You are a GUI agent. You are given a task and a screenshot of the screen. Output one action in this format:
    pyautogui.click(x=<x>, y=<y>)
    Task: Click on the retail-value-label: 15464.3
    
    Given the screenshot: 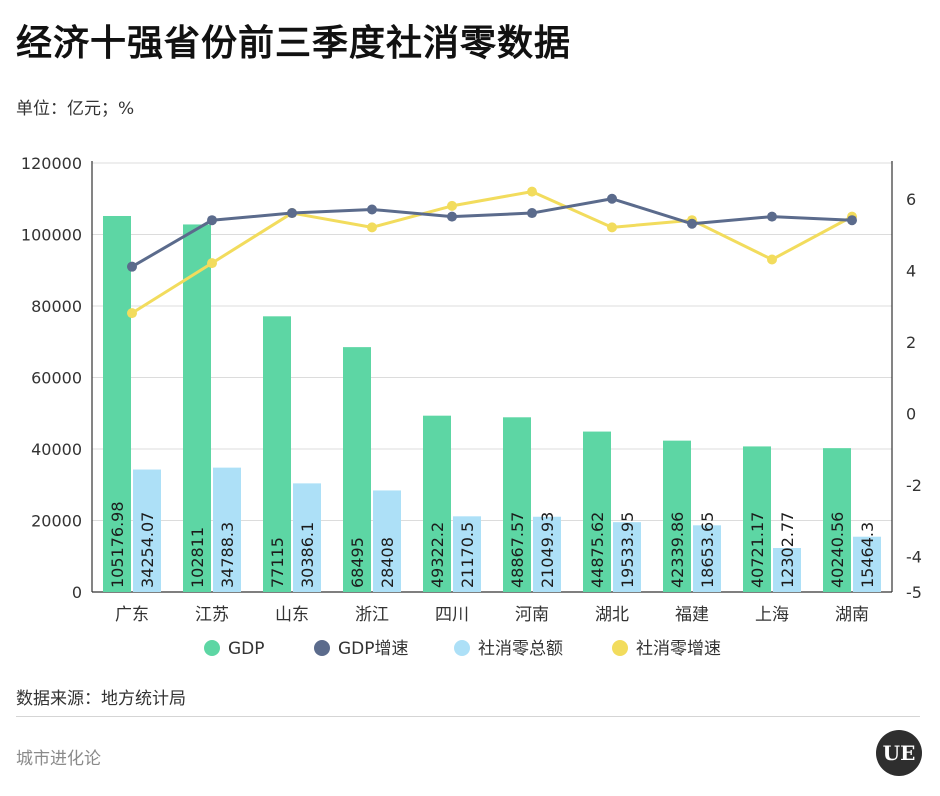 What is the action you would take?
    pyautogui.click(x=867, y=555)
    